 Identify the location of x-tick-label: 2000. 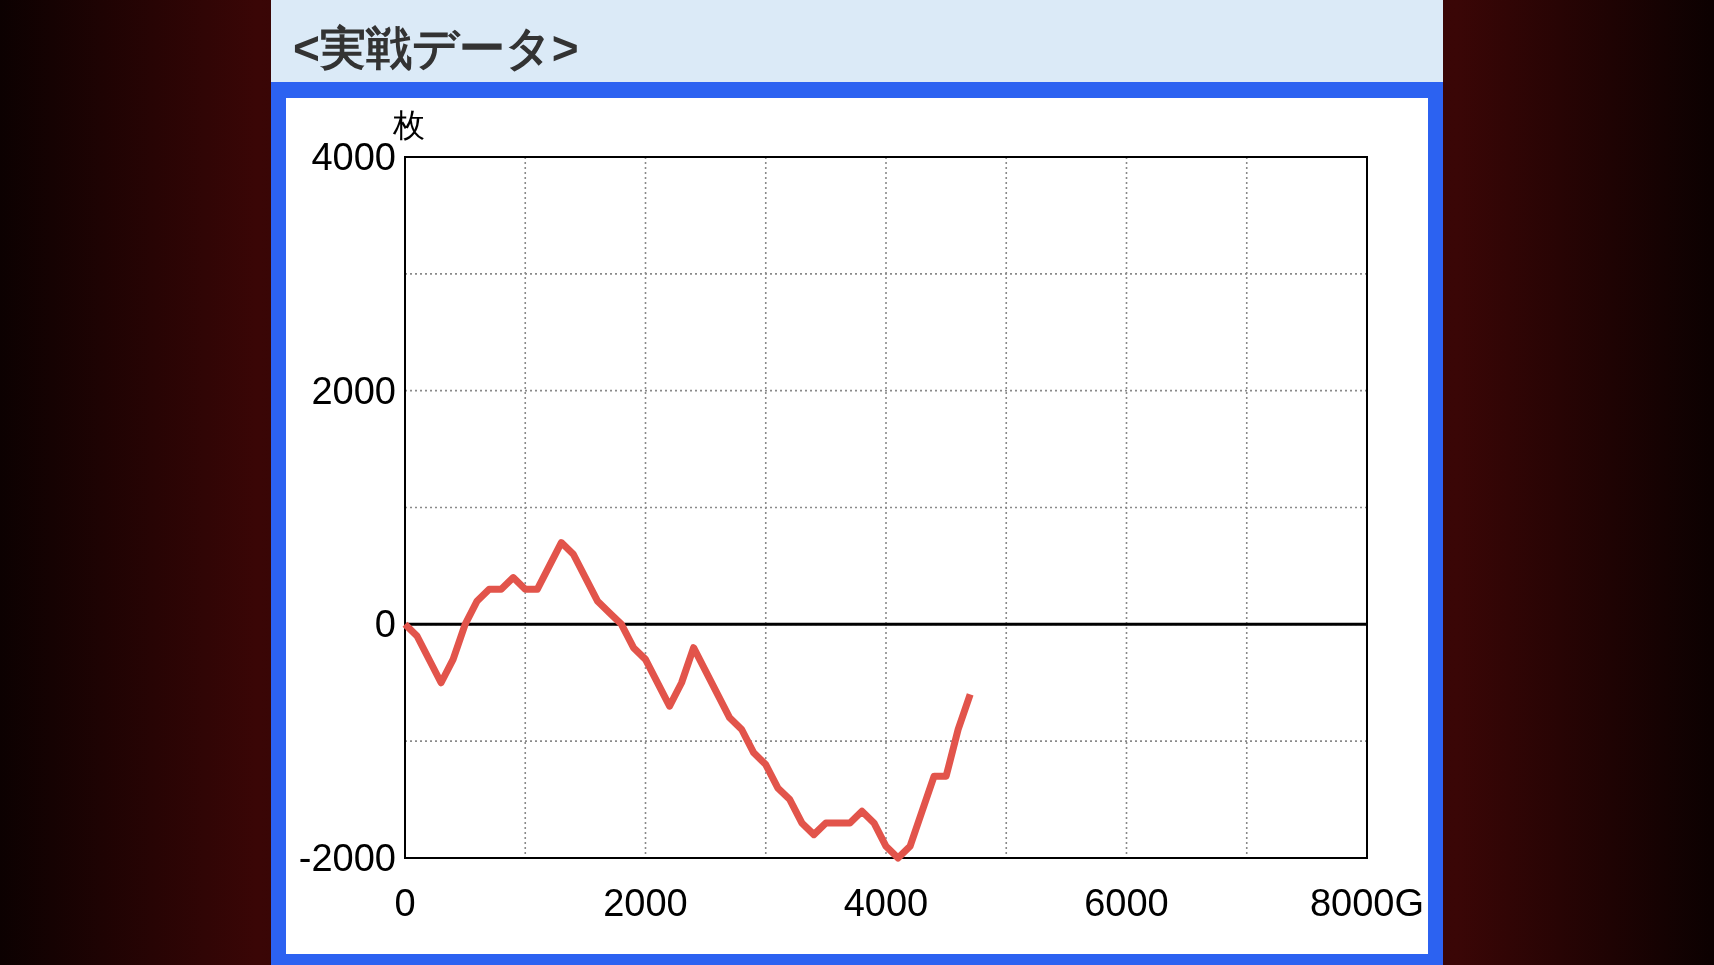
(645, 903).